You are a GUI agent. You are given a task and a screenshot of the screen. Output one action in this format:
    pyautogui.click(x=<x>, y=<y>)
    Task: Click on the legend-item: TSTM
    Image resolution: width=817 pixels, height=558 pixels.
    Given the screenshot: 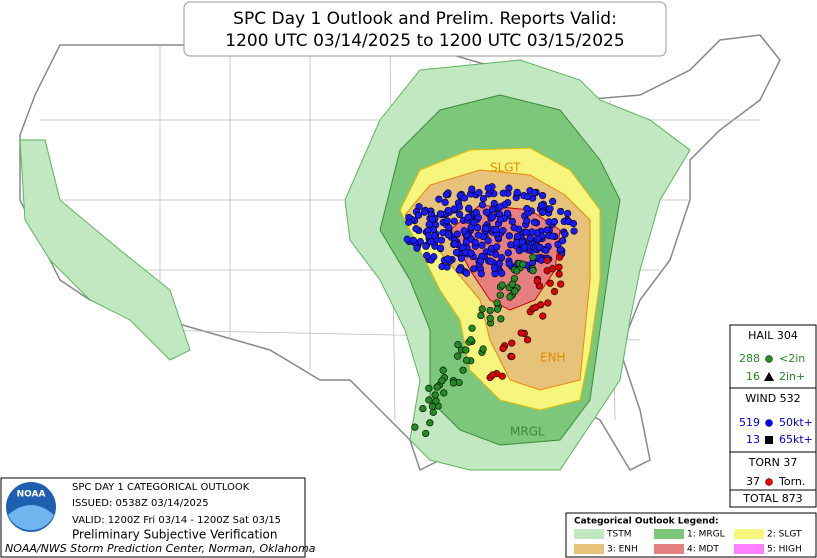 What is the action you would take?
    pyautogui.click(x=618, y=535)
    